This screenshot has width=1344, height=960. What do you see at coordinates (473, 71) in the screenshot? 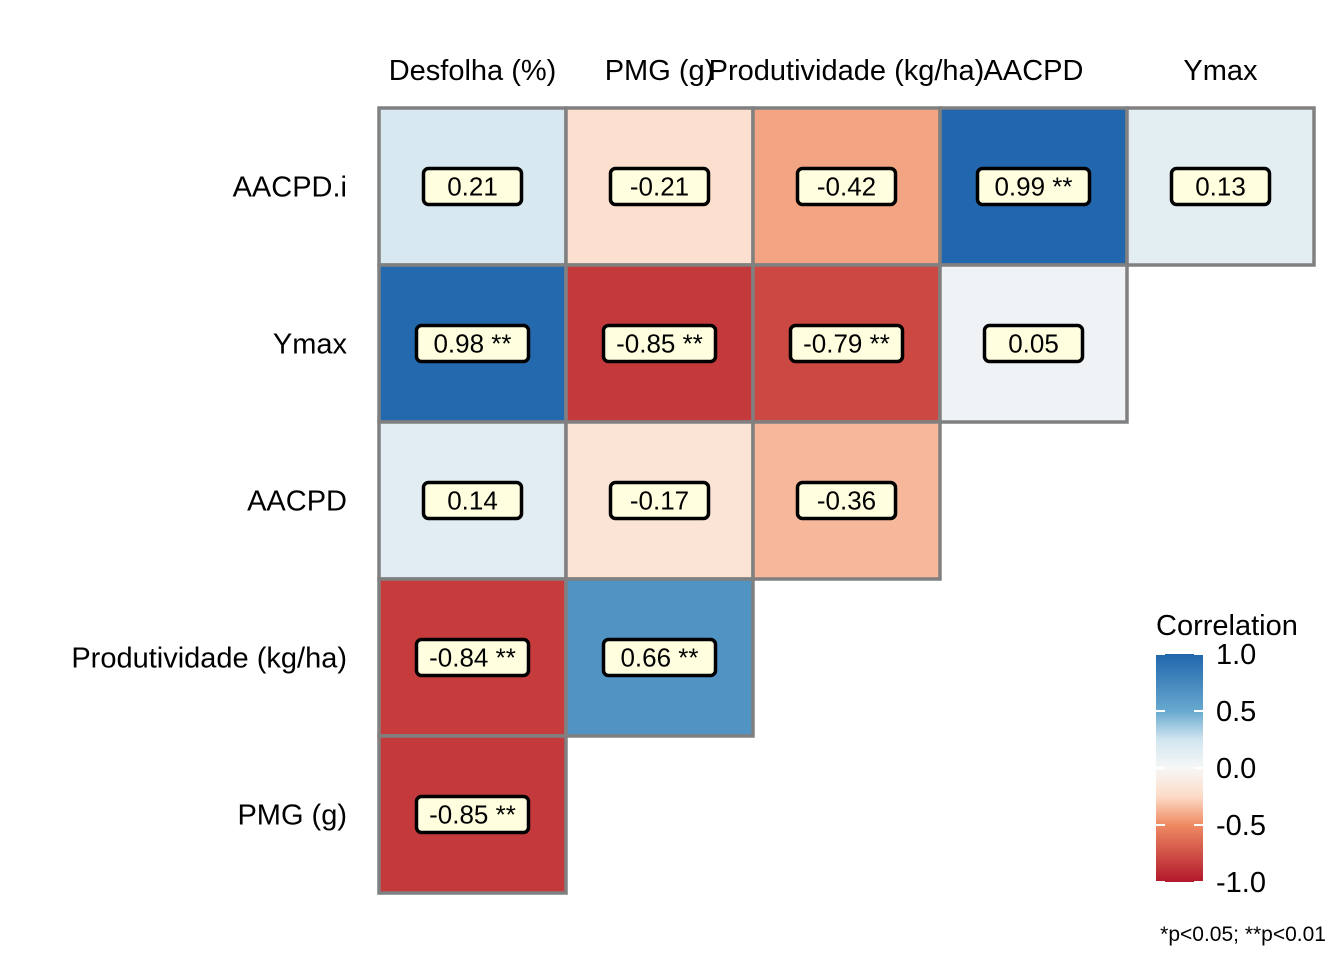
I see `column-label-desfolha: Desfolha (%)` at bounding box center [473, 71].